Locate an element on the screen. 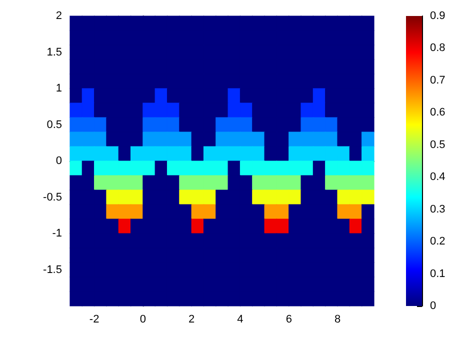  y-tick-label: -1 is located at coordinates (57, 234).